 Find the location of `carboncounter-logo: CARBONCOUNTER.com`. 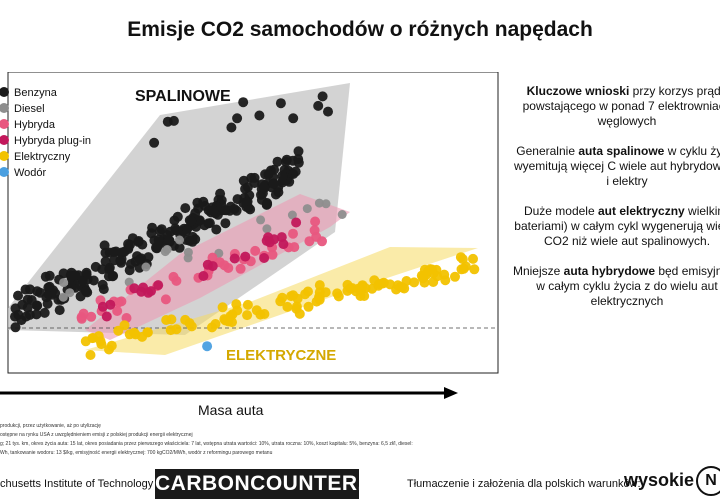

carboncounter-logo: CARBONCOUNTER.com is located at coordinates (281, 484).